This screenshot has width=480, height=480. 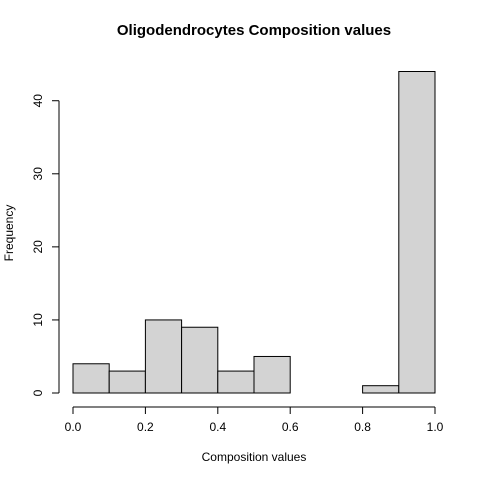 I want to click on y-tick-label: 30, so click(x=38, y=174).